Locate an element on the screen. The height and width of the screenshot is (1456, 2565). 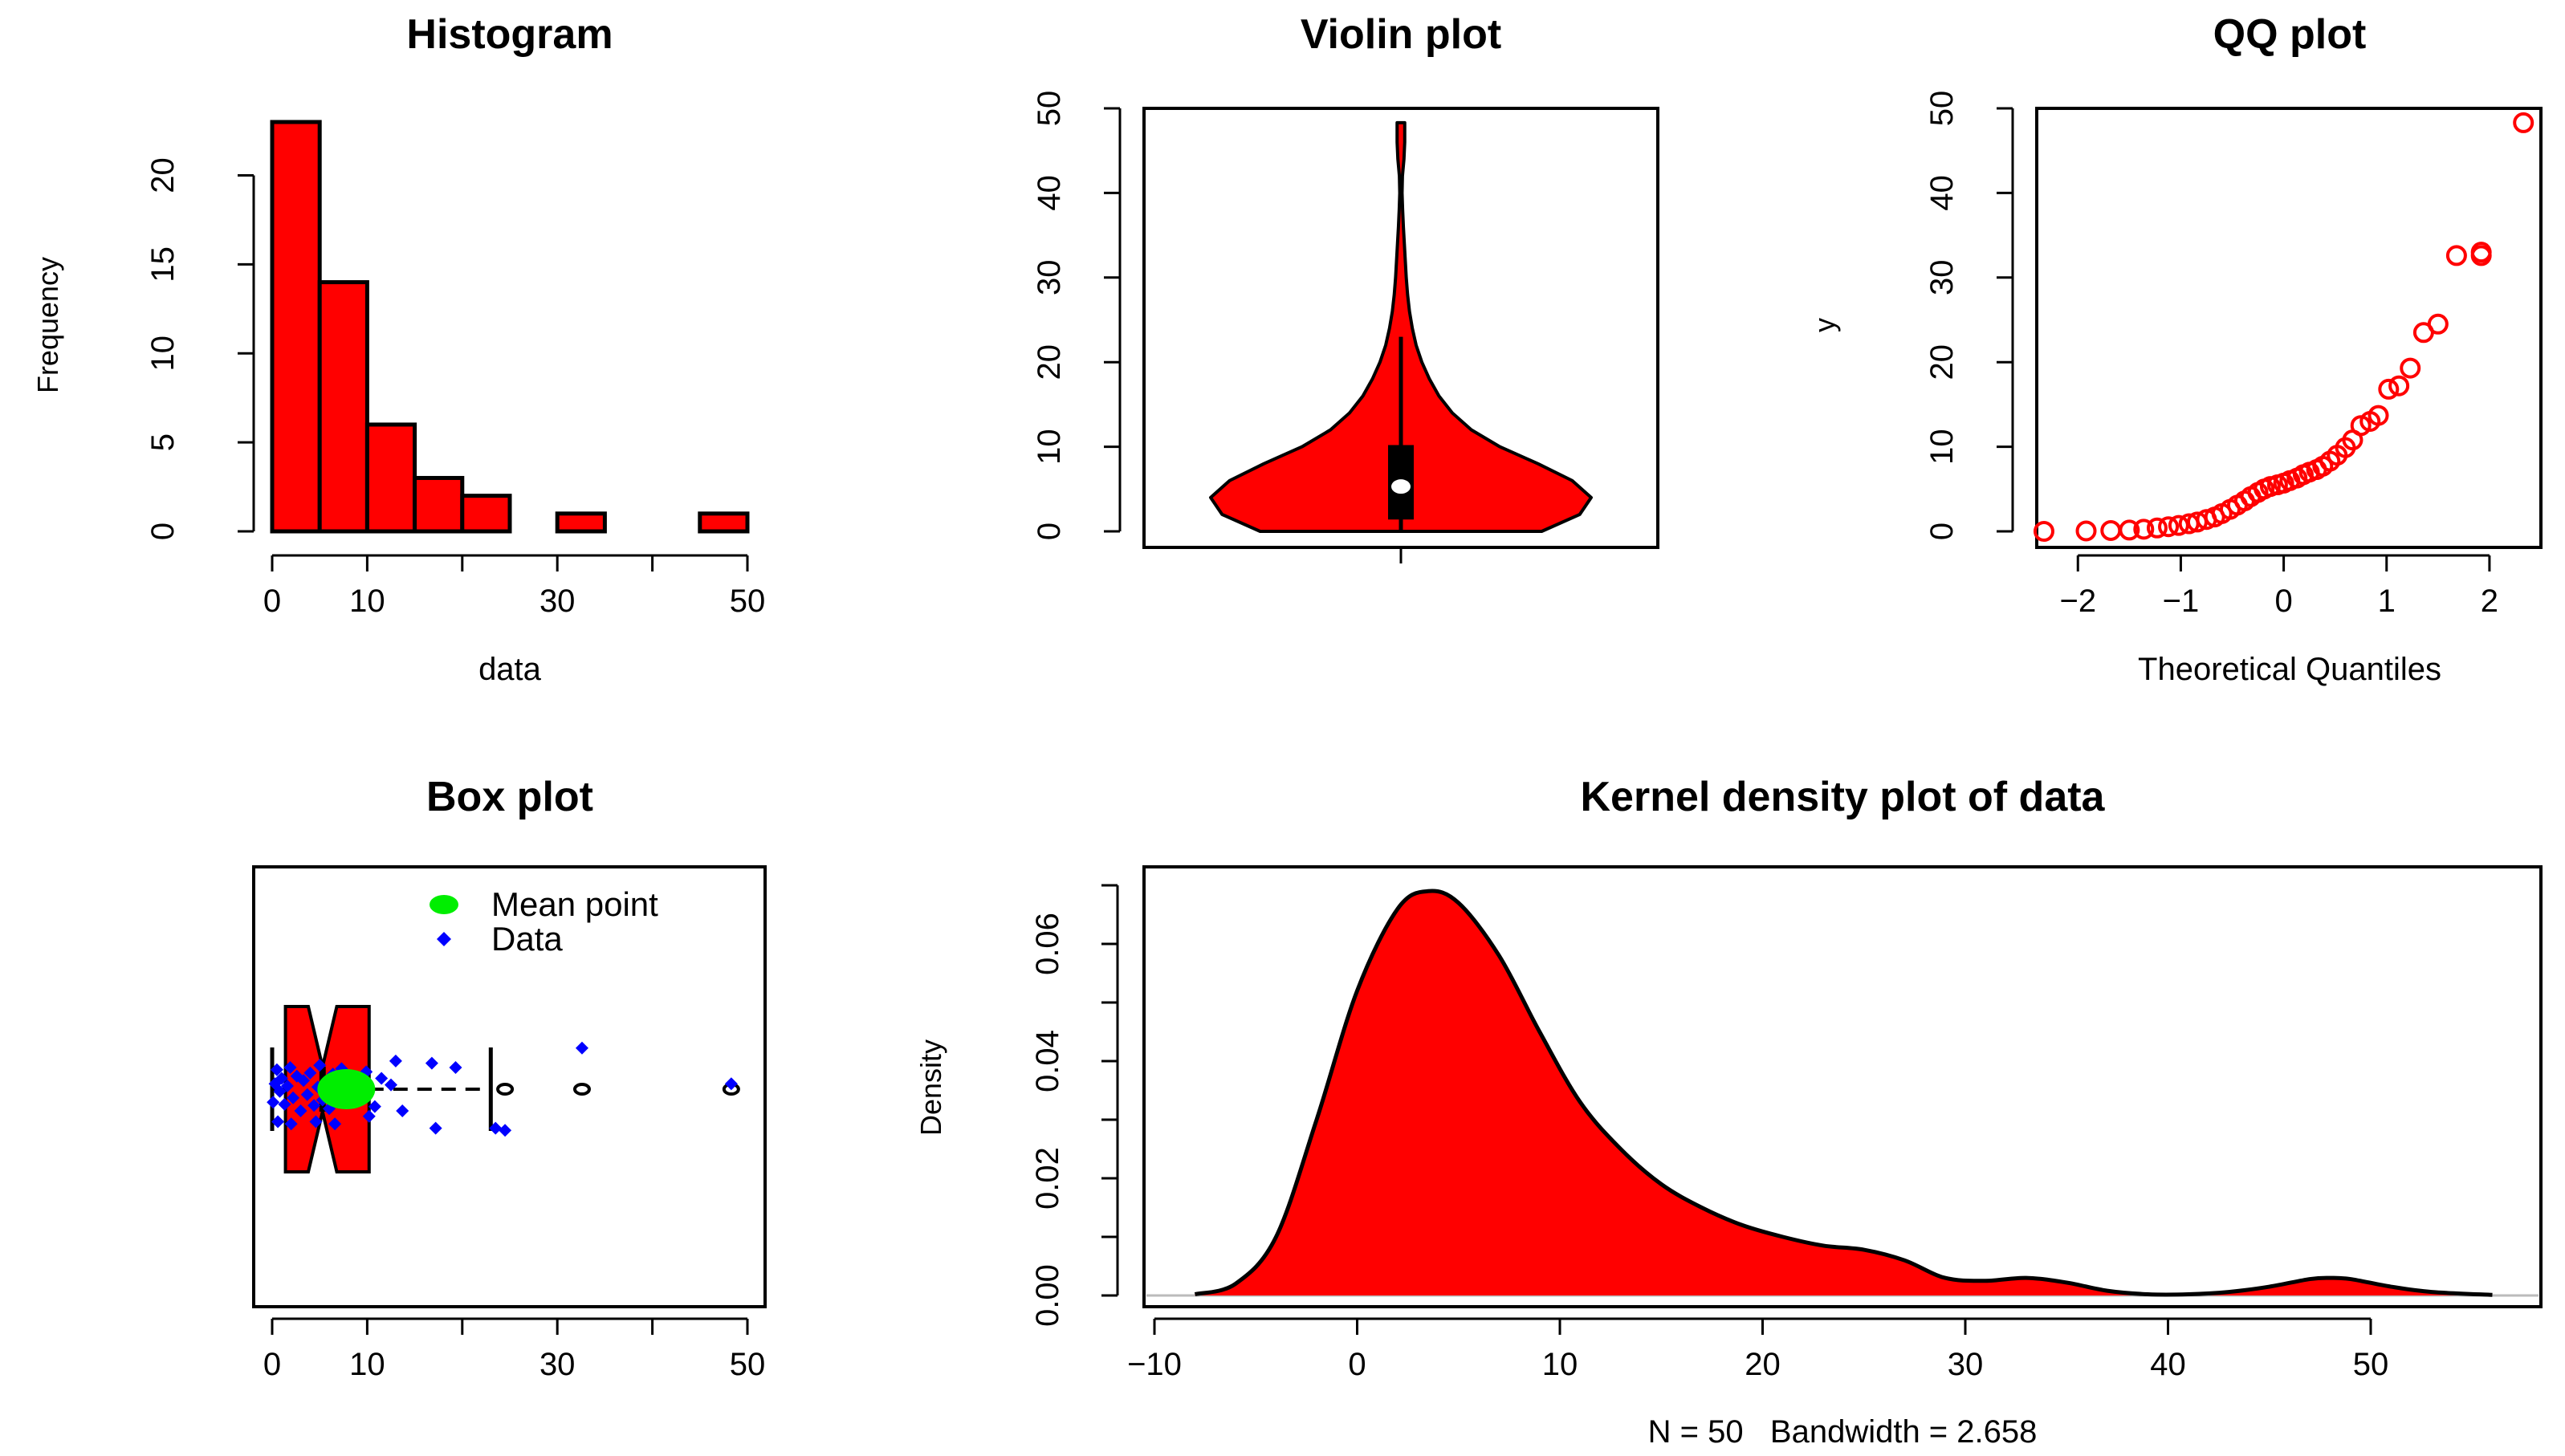
histogram-y-tick-label: 10 is located at coordinates (163, 354).